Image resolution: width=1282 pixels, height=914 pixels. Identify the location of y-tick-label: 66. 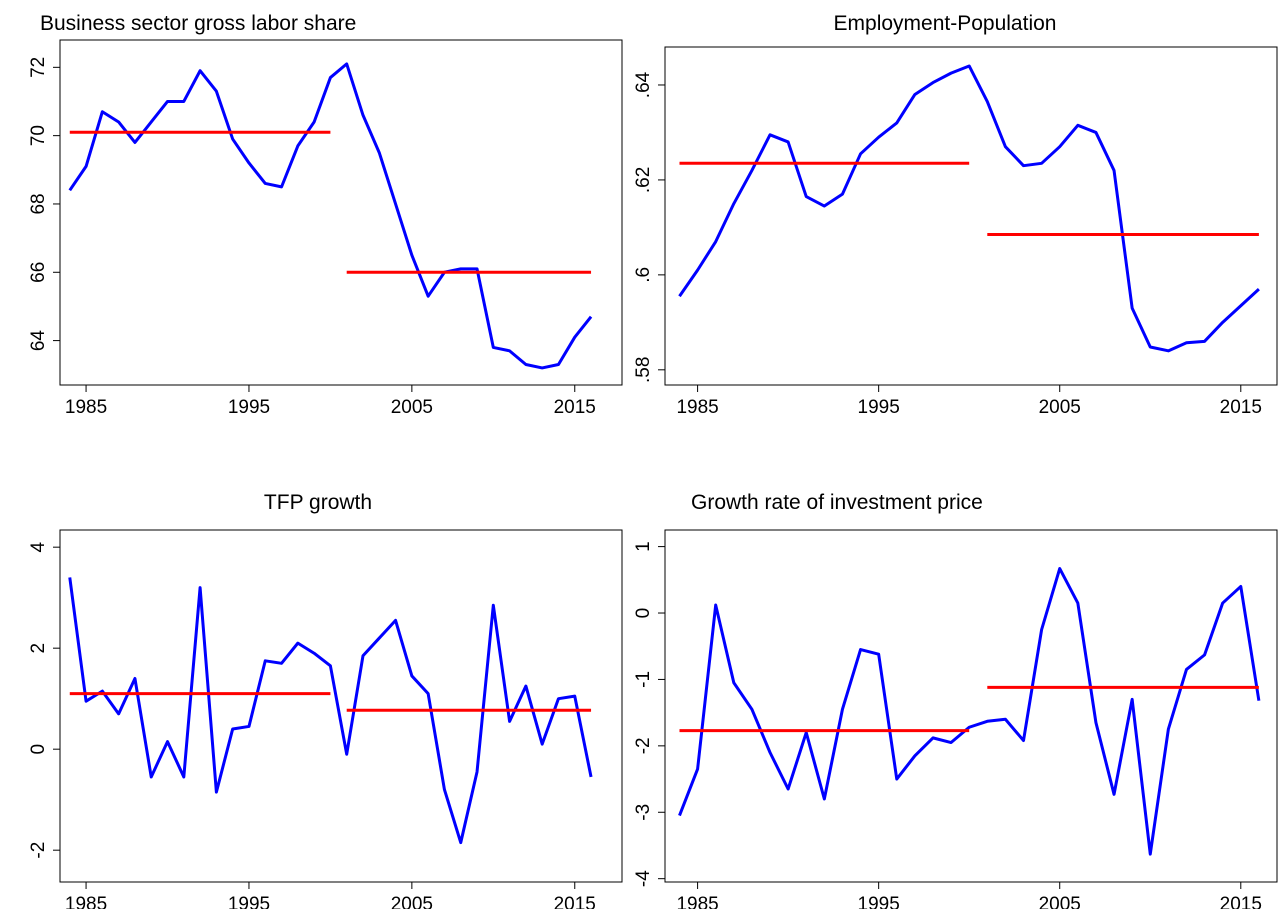
(38, 272).